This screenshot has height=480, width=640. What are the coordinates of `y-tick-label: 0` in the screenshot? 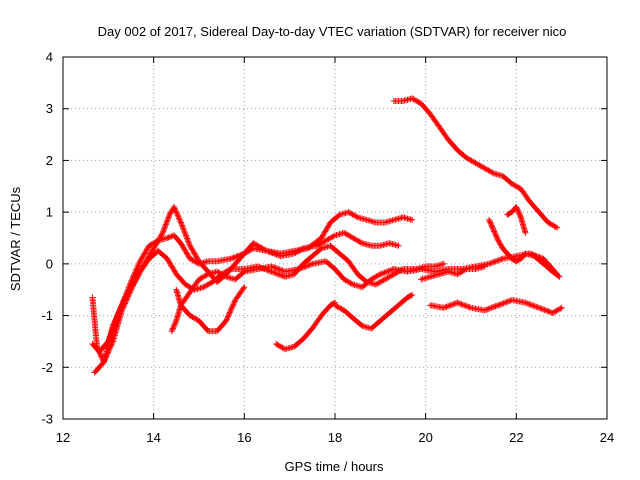 It's located at (49, 263).